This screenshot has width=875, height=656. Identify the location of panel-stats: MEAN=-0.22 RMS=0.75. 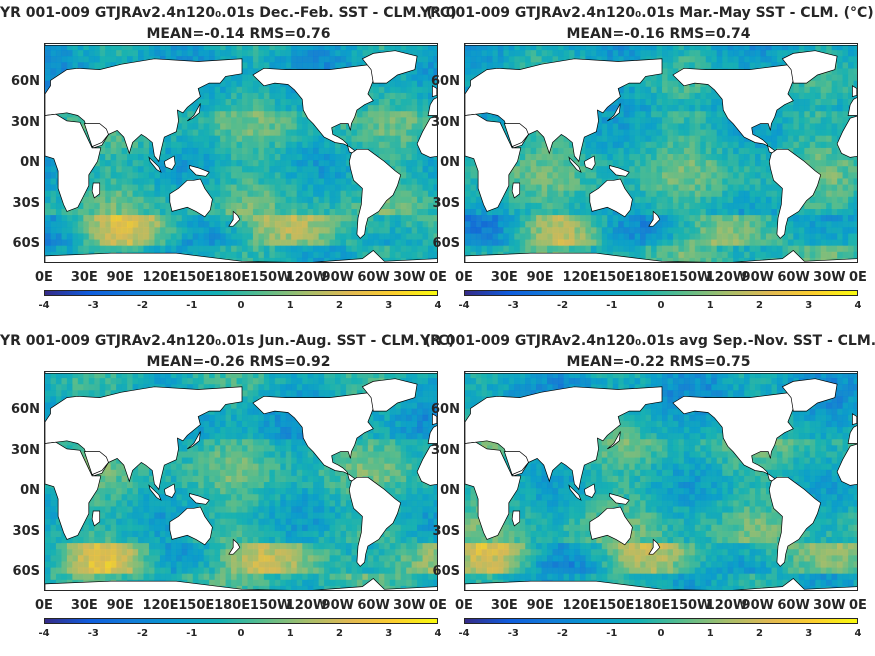
(658, 362).